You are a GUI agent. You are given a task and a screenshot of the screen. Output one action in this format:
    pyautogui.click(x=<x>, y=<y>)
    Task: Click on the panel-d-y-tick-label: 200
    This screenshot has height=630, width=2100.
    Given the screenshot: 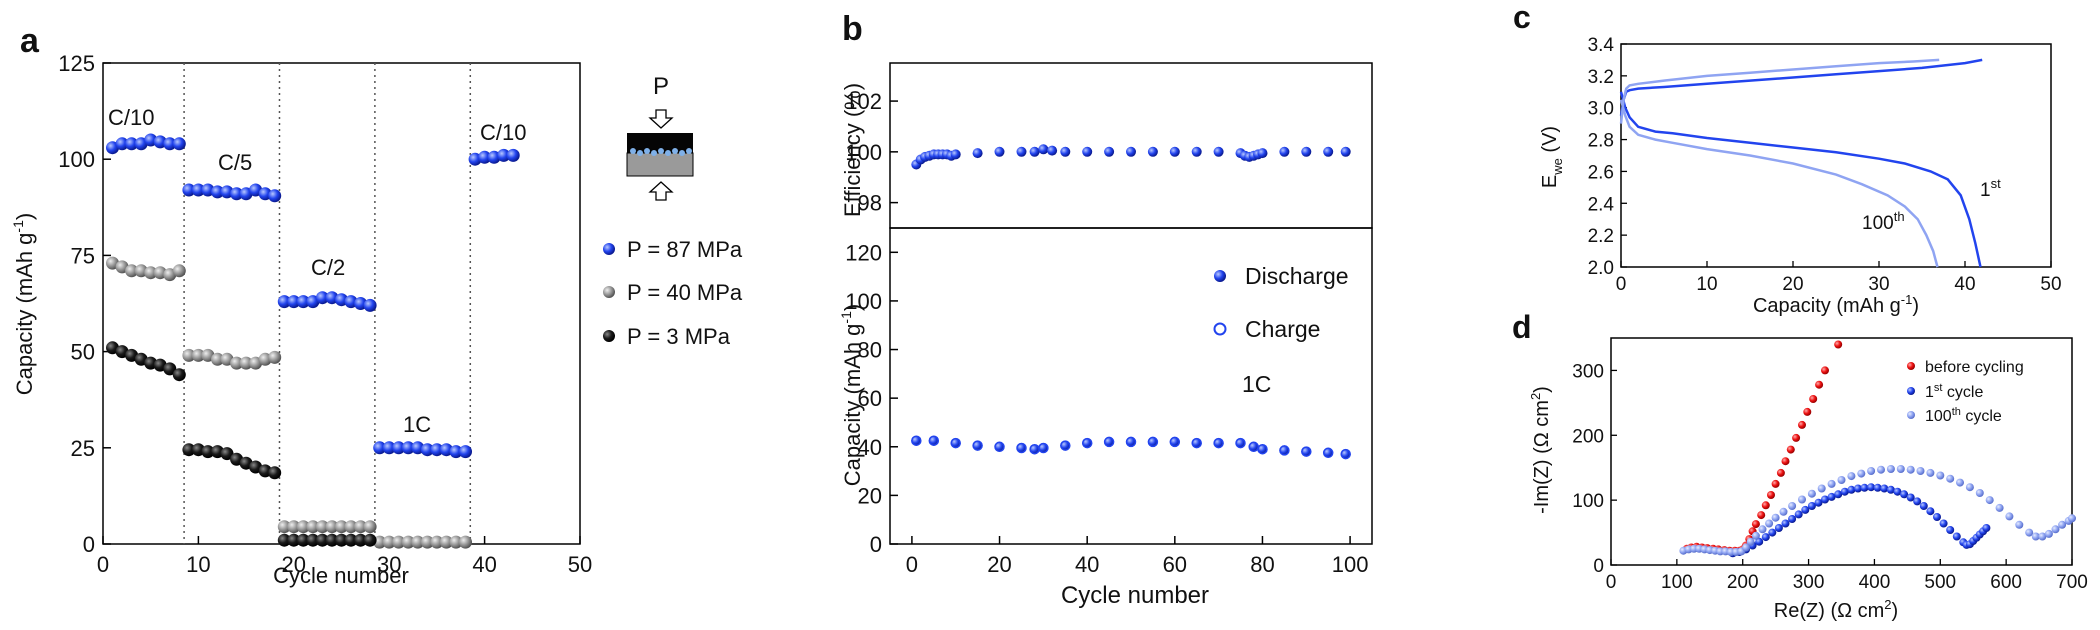 What is the action you would take?
    pyautogui.click(x=1588, y=436)
    